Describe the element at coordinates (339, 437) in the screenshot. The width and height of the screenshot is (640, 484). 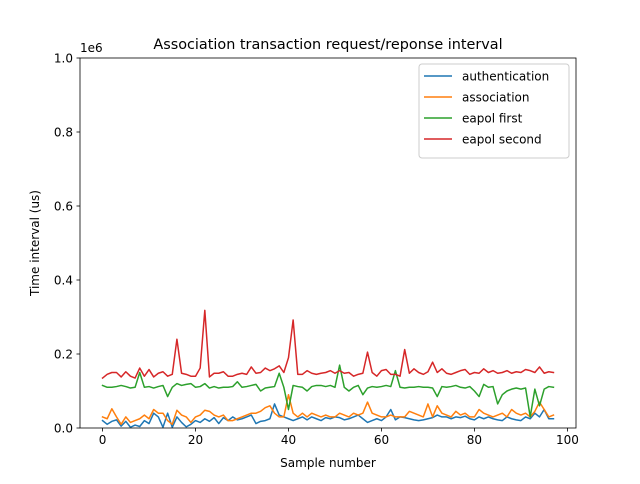
I see `x-axis: 0 20 40 60 80 100` at that location.